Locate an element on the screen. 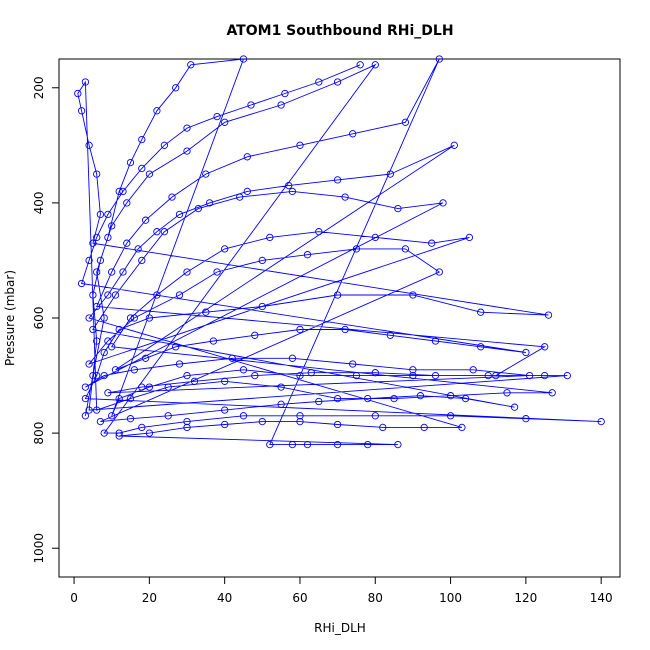 This screenshot has height=650, width=650. y-tick-label: 600 is located at coordinates (39, 318).